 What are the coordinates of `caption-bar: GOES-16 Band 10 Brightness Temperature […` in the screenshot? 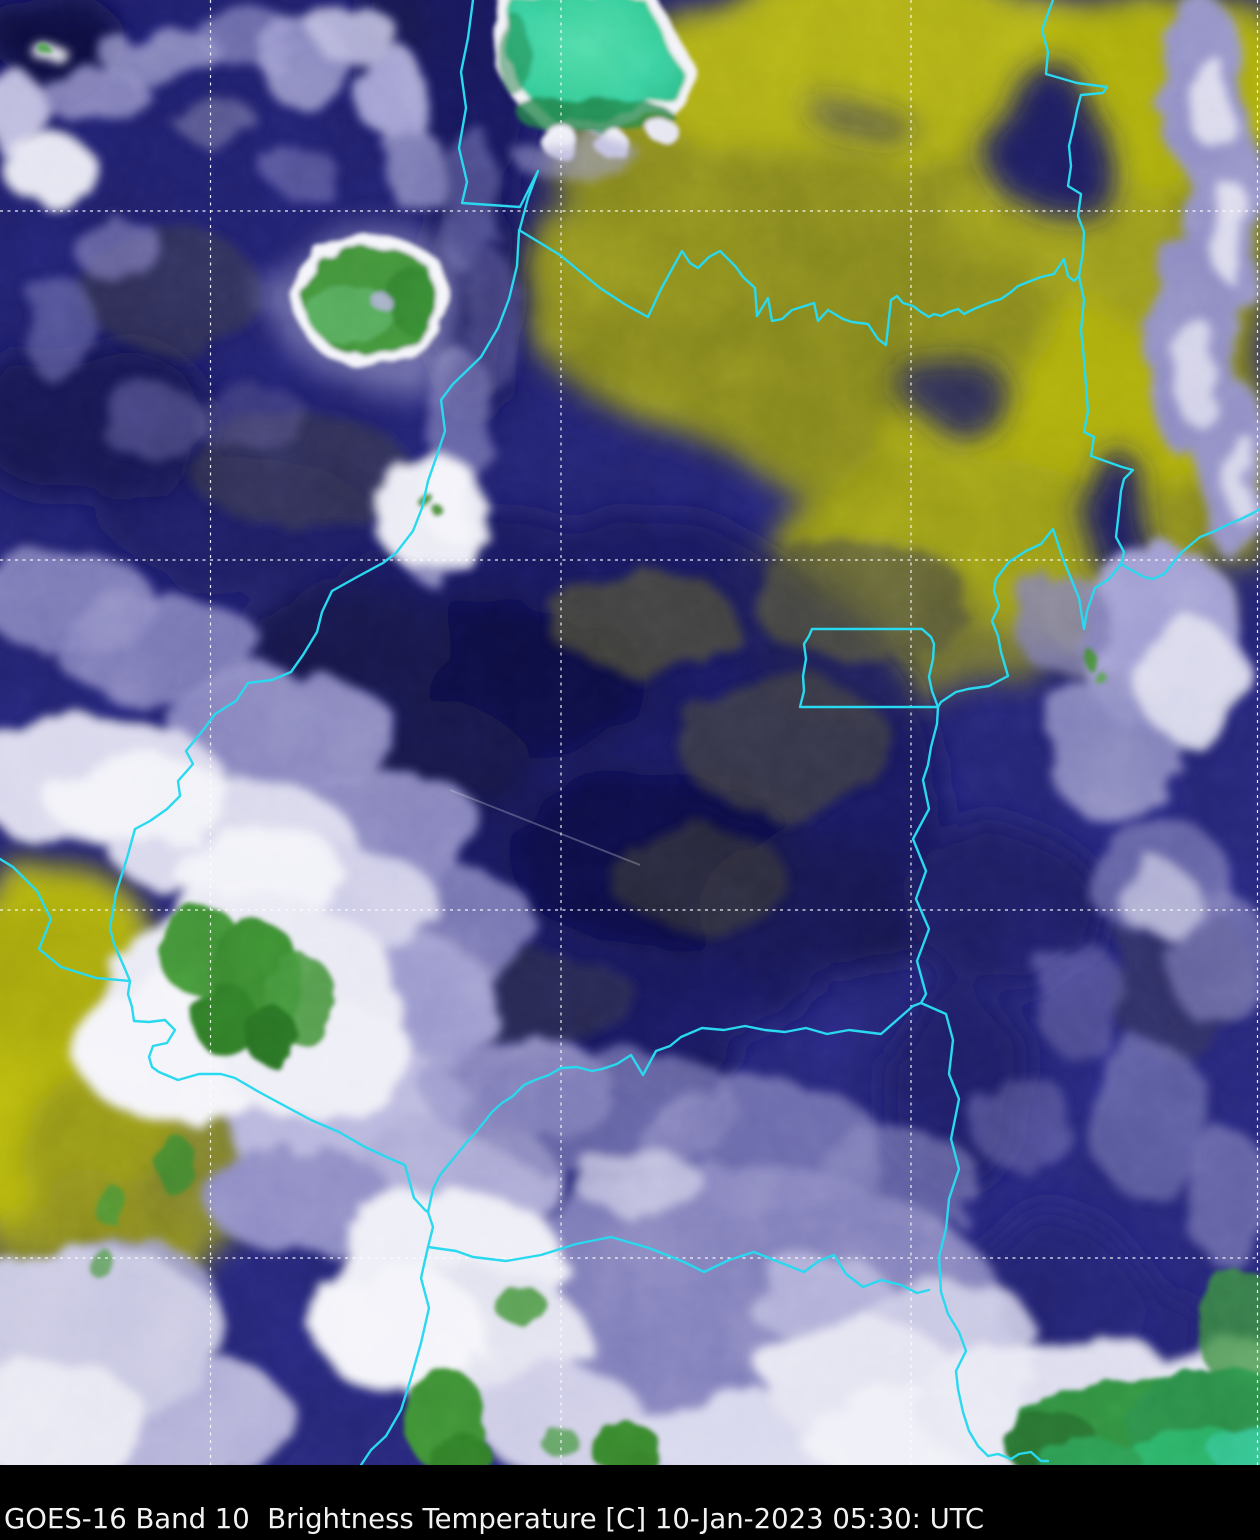 It's located at (630, 1502).